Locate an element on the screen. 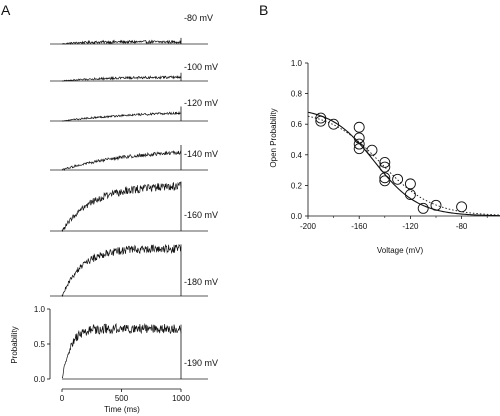 The width and height of the screenshot is (500, 416). trace-voltage-label: -140 mV is located at coordinates (201, 154).